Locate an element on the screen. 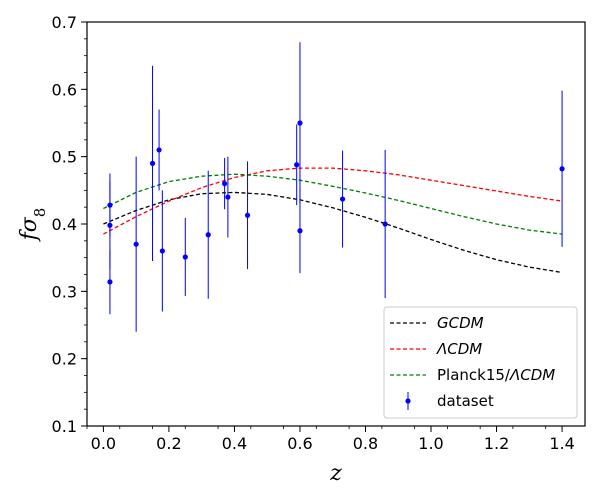  y-tick-label: 0.4 is located at coordinates (64, 224).